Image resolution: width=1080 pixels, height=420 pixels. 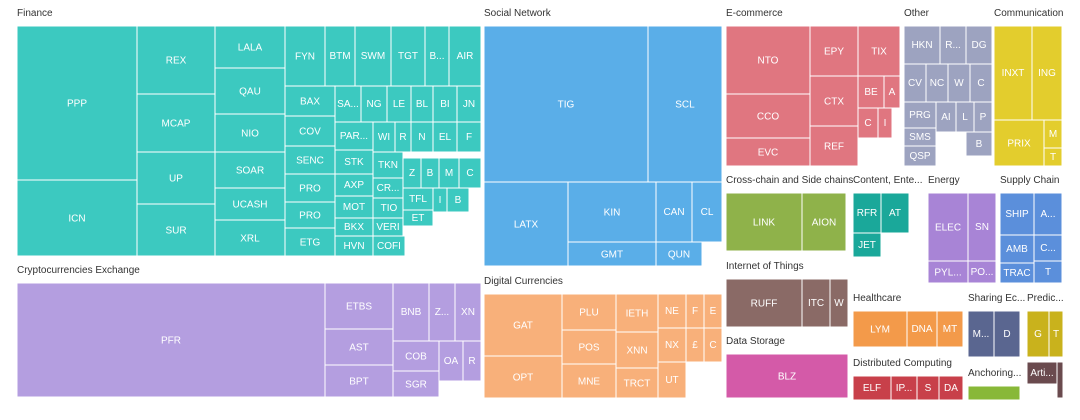 What do you see at coordinates (387, 227) in the screenshot?
I see `tile-label: VERI` at bounding box center [387, 227].